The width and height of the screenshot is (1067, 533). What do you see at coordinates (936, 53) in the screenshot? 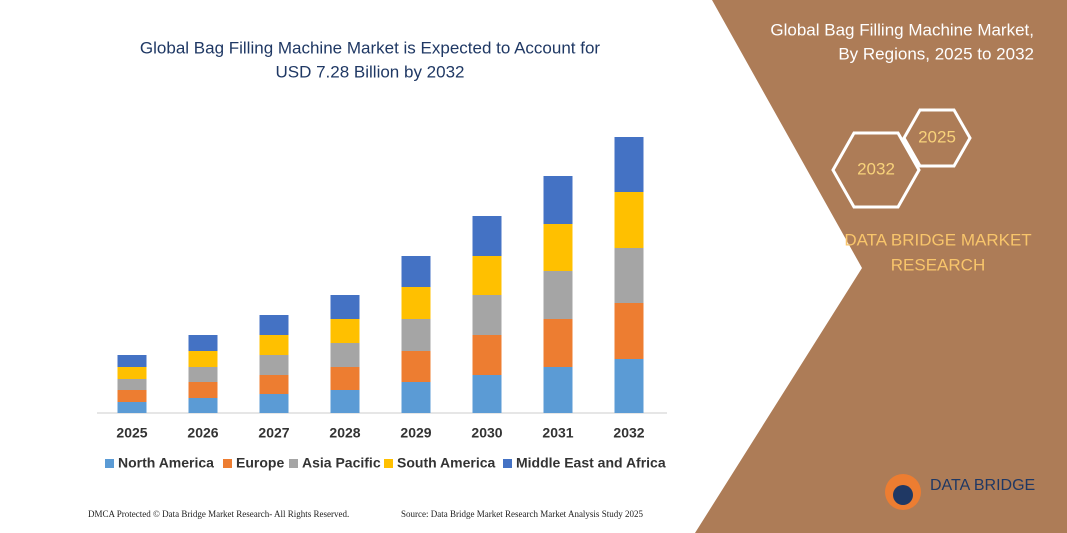
I see `panel-title: By Regions, 2025 to 2032` at bounding box center [936, 53].